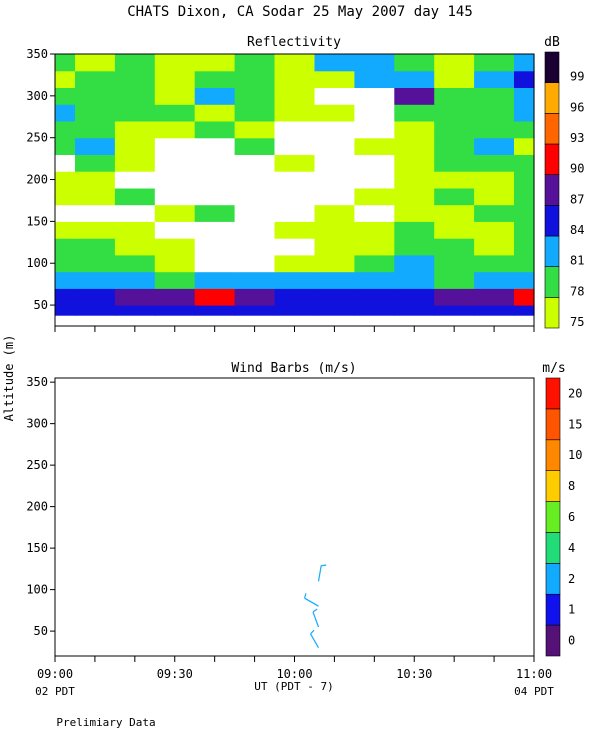 This screenshot has height=750, width=600. I want to click on reflectivity-y-tick-label: 350, so click(37, 54).